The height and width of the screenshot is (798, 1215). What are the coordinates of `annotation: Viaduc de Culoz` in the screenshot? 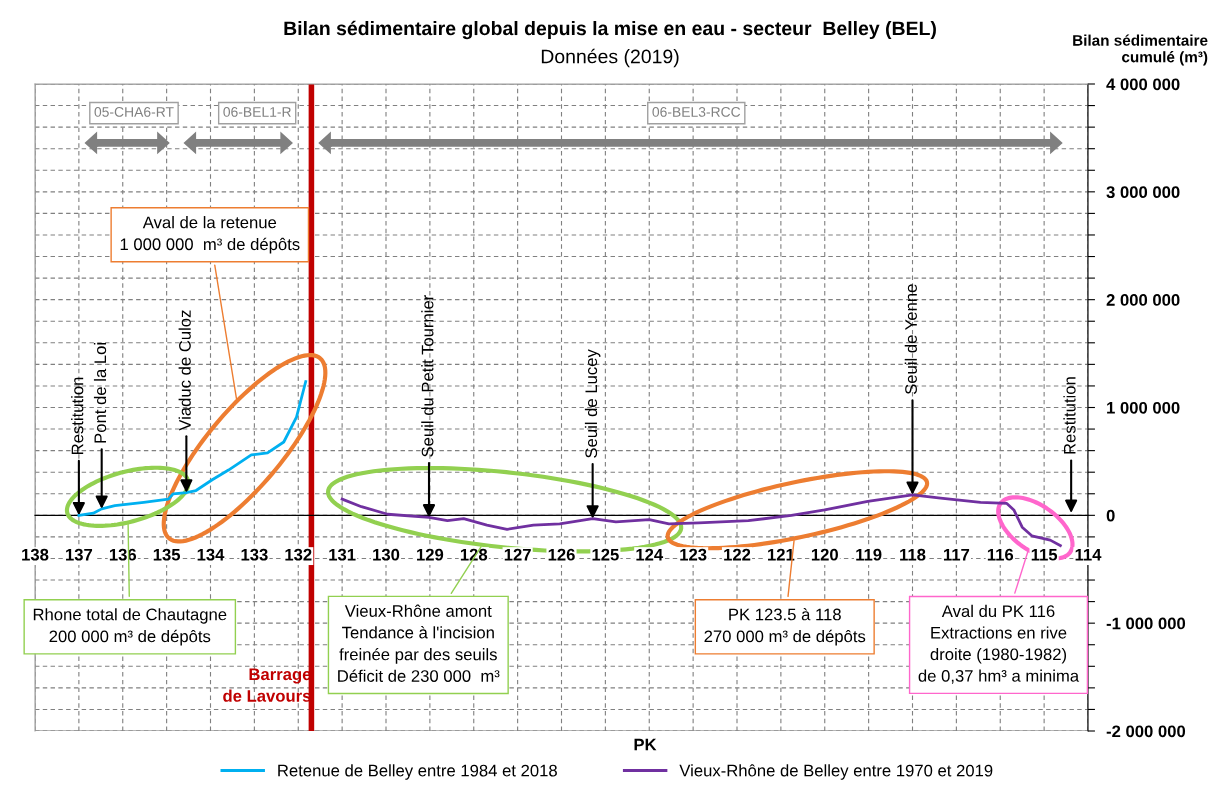 It's located at (184, 370).